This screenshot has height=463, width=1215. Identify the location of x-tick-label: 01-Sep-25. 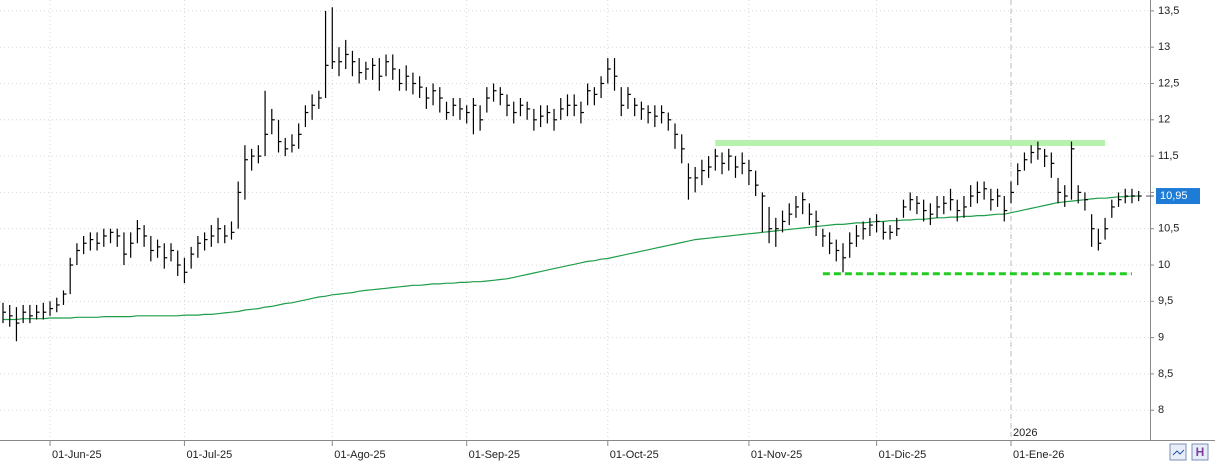
(494, 455).